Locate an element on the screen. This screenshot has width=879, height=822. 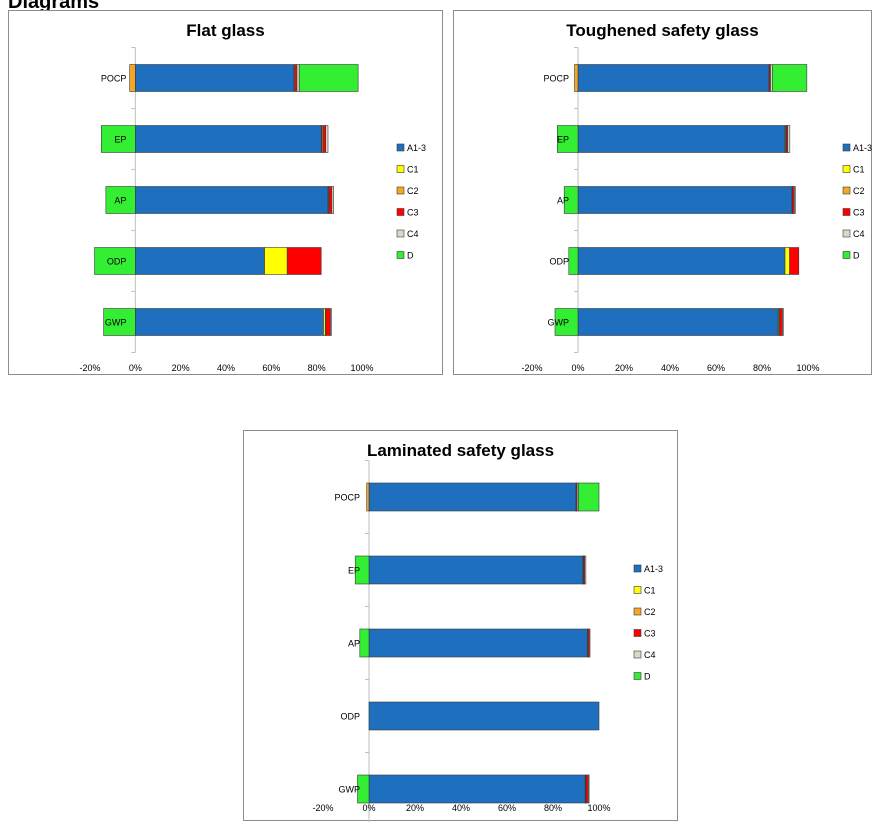
bar-segment-c3-ep is located at coordinates (324, 139).